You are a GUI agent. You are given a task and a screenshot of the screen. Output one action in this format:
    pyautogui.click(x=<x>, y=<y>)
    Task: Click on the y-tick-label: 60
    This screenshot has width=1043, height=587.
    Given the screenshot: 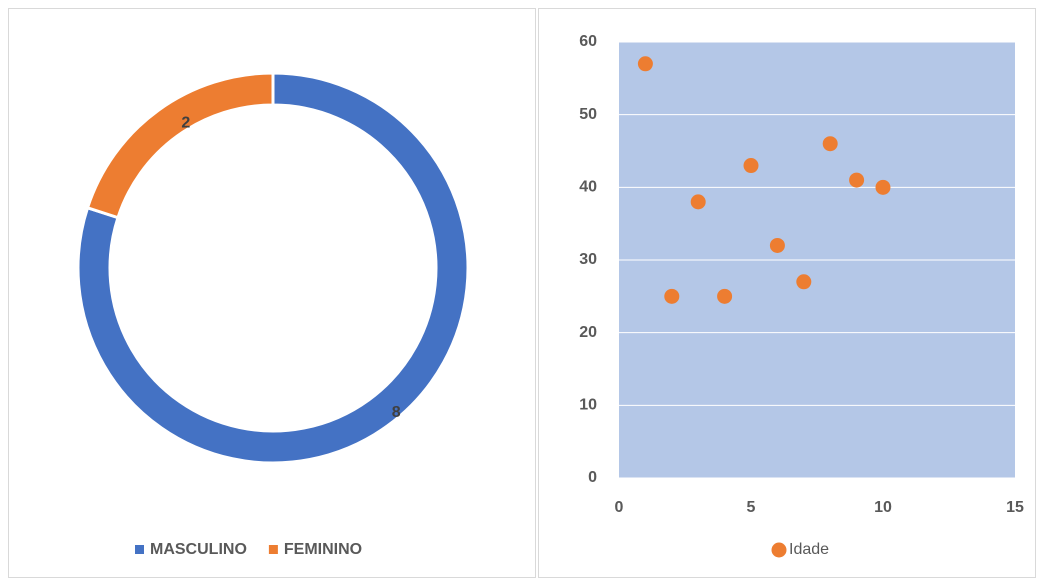 What is the action you would take?
    pyautogui.click(x=588, y=41)
    